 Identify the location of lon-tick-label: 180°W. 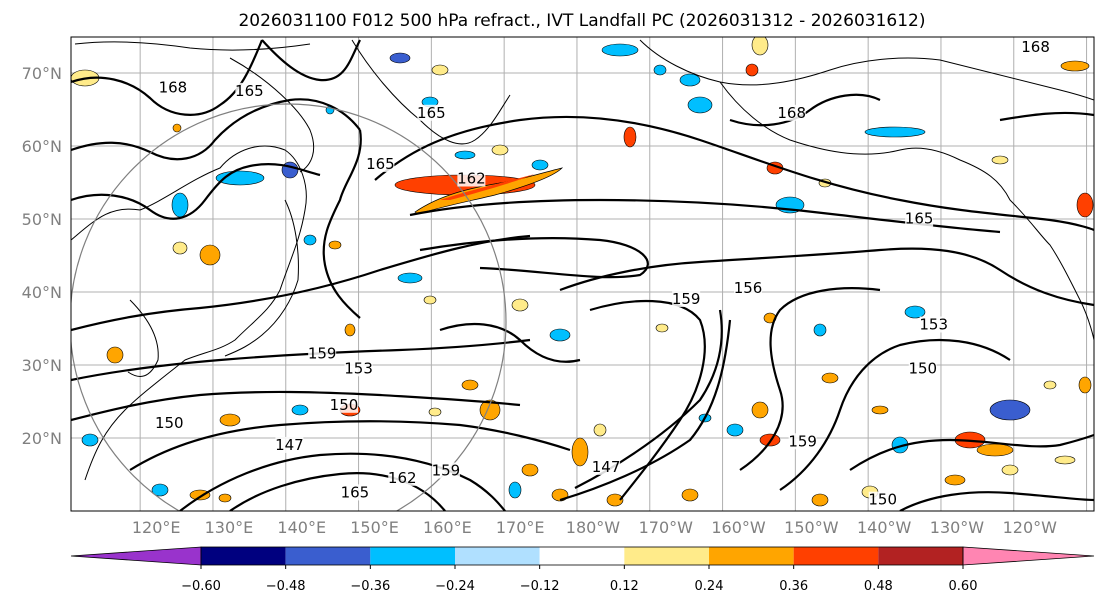
(593, 527).